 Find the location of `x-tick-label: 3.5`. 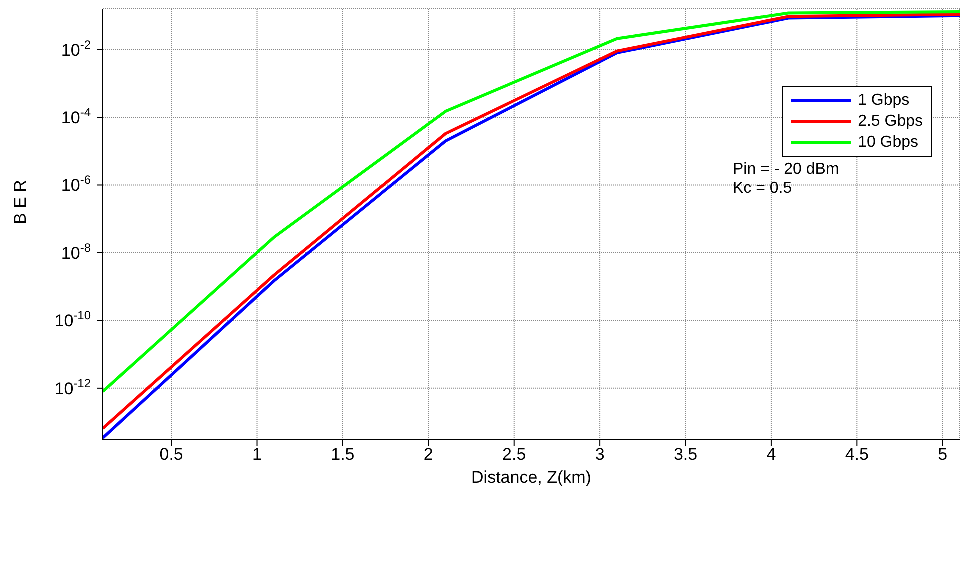

x-tick-label: 3.5 is located at coordinates (686, 454).